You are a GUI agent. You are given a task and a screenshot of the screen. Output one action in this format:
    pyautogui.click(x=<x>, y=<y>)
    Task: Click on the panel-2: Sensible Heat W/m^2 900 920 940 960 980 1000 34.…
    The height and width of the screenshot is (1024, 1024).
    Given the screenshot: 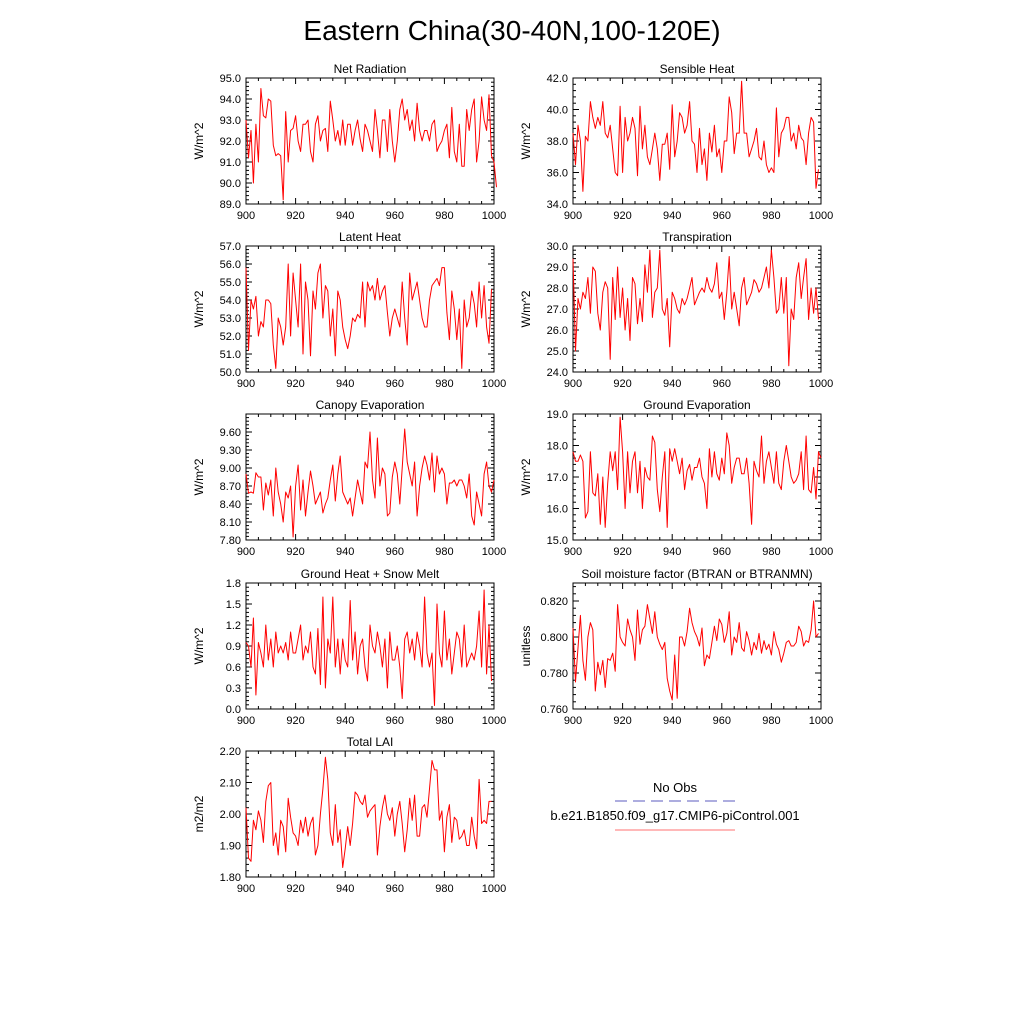 What is the action you would take?
    pyautogui.click(x=676, y=142)
    